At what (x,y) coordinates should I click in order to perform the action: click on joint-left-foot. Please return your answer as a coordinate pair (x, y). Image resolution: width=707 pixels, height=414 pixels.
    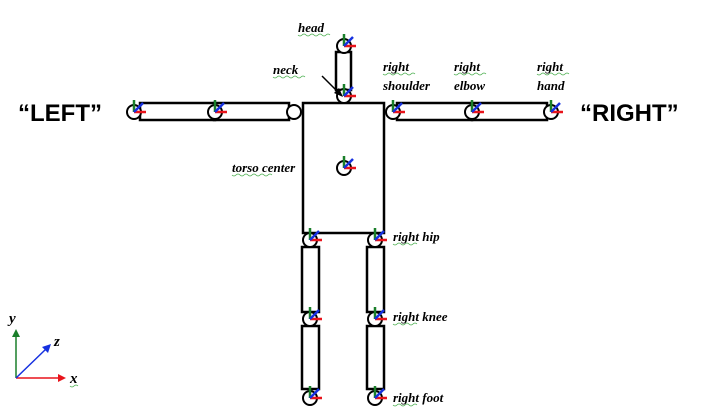
    Looking at the image, I should click on (312, 396).